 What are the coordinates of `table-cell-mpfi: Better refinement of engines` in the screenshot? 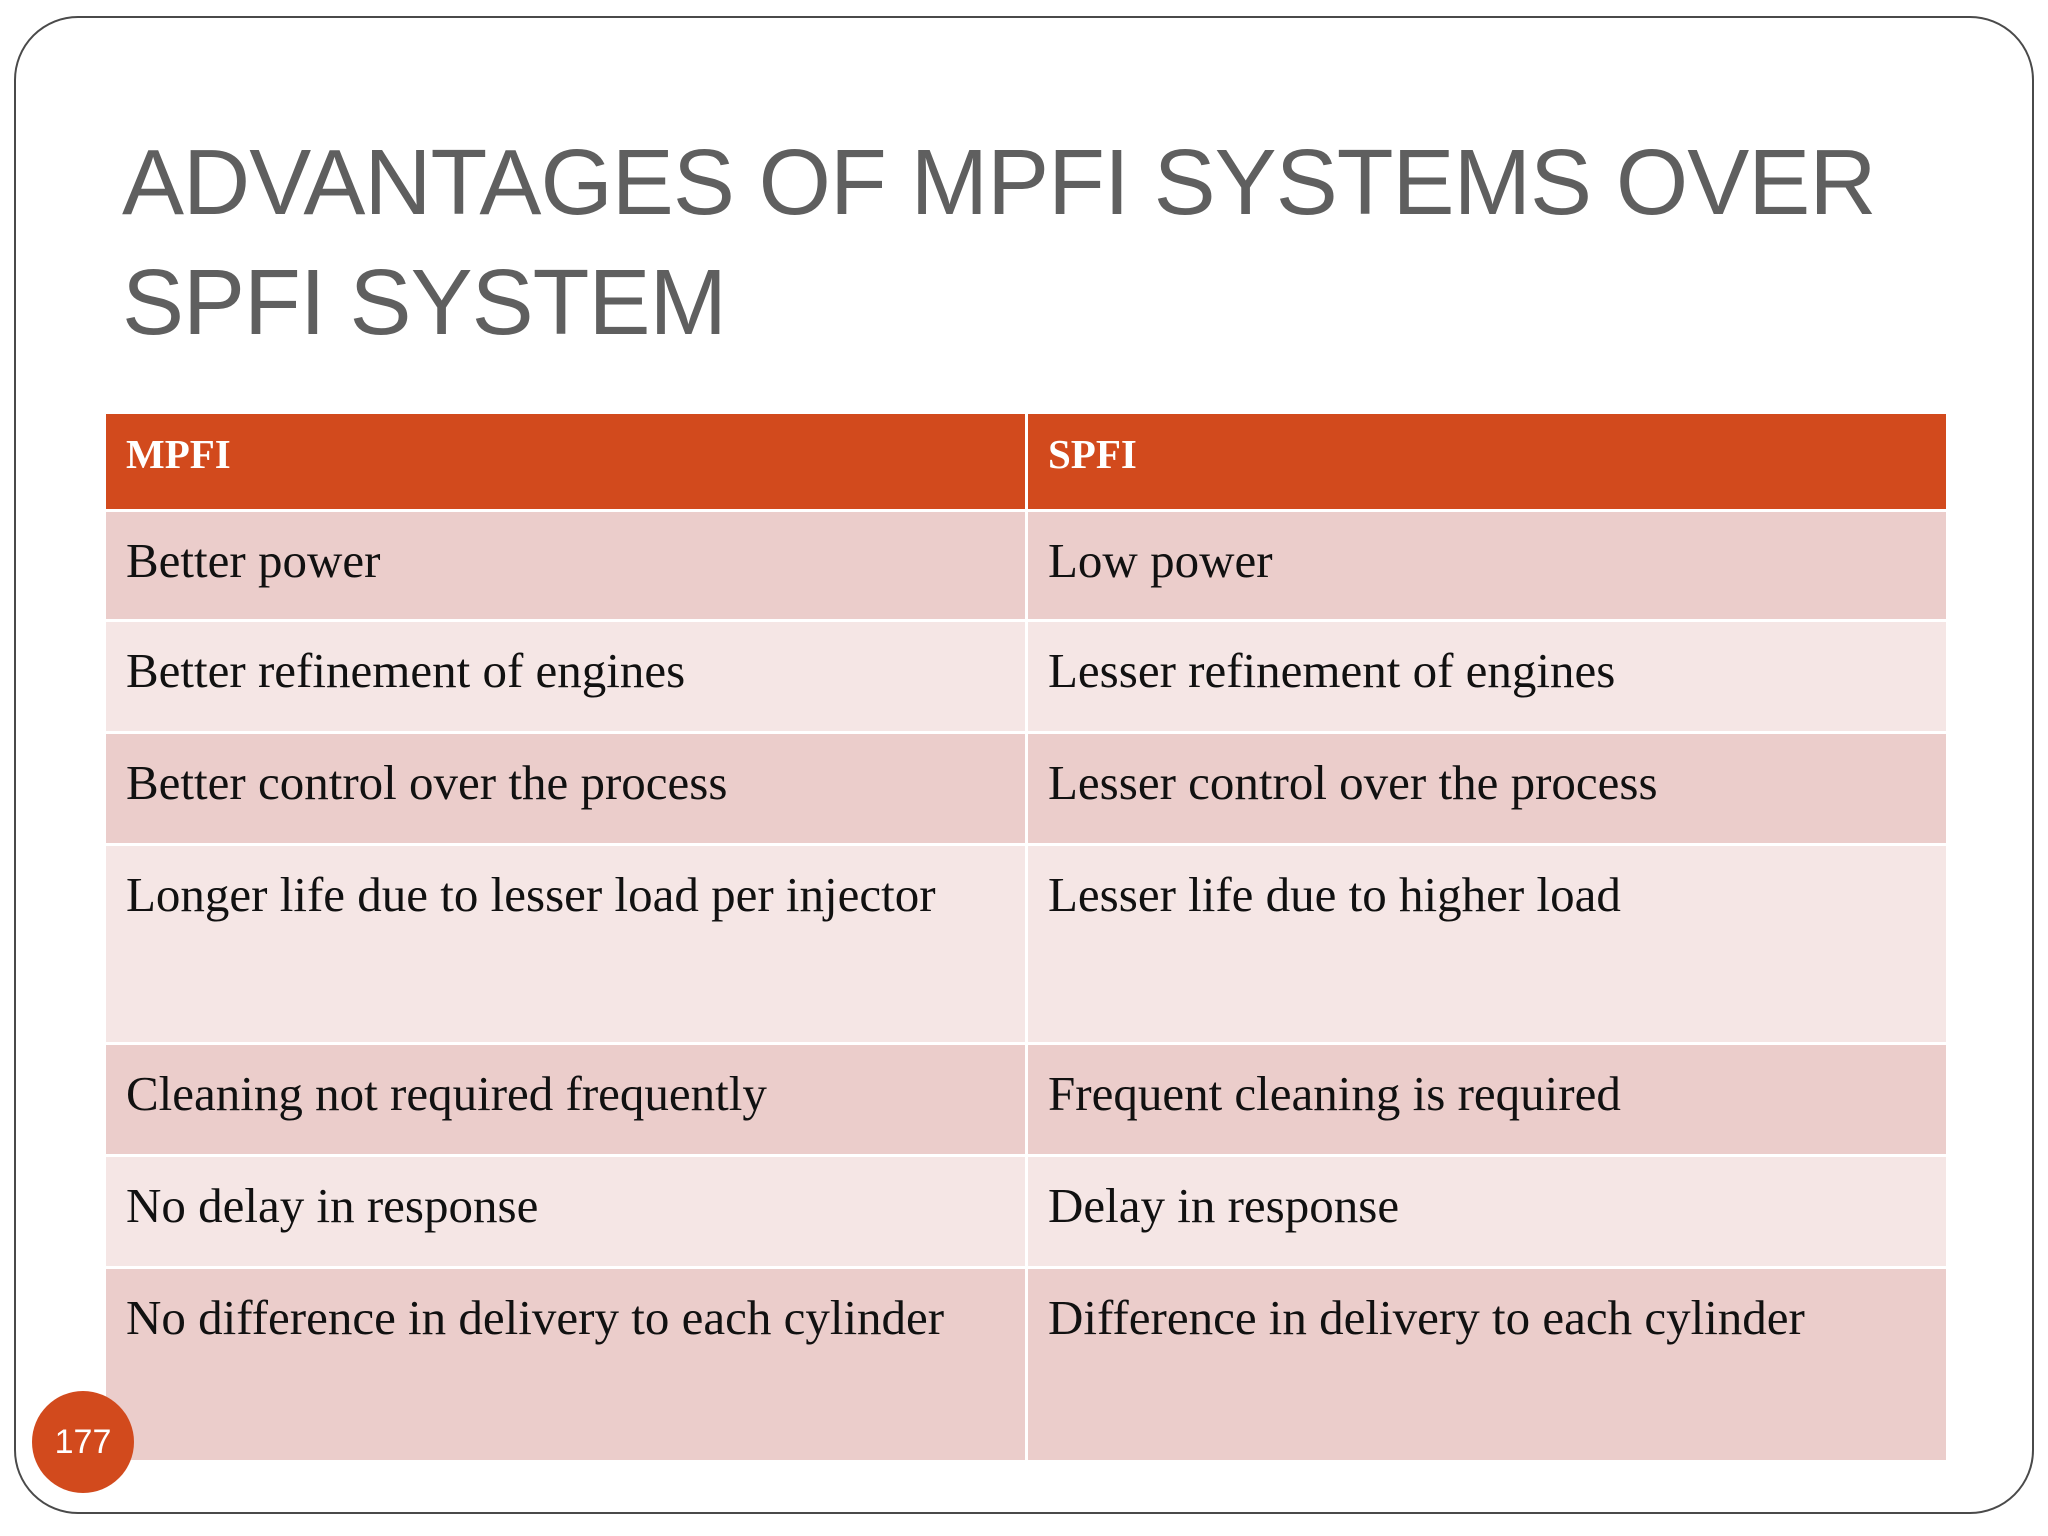 It's located at (565, 676).